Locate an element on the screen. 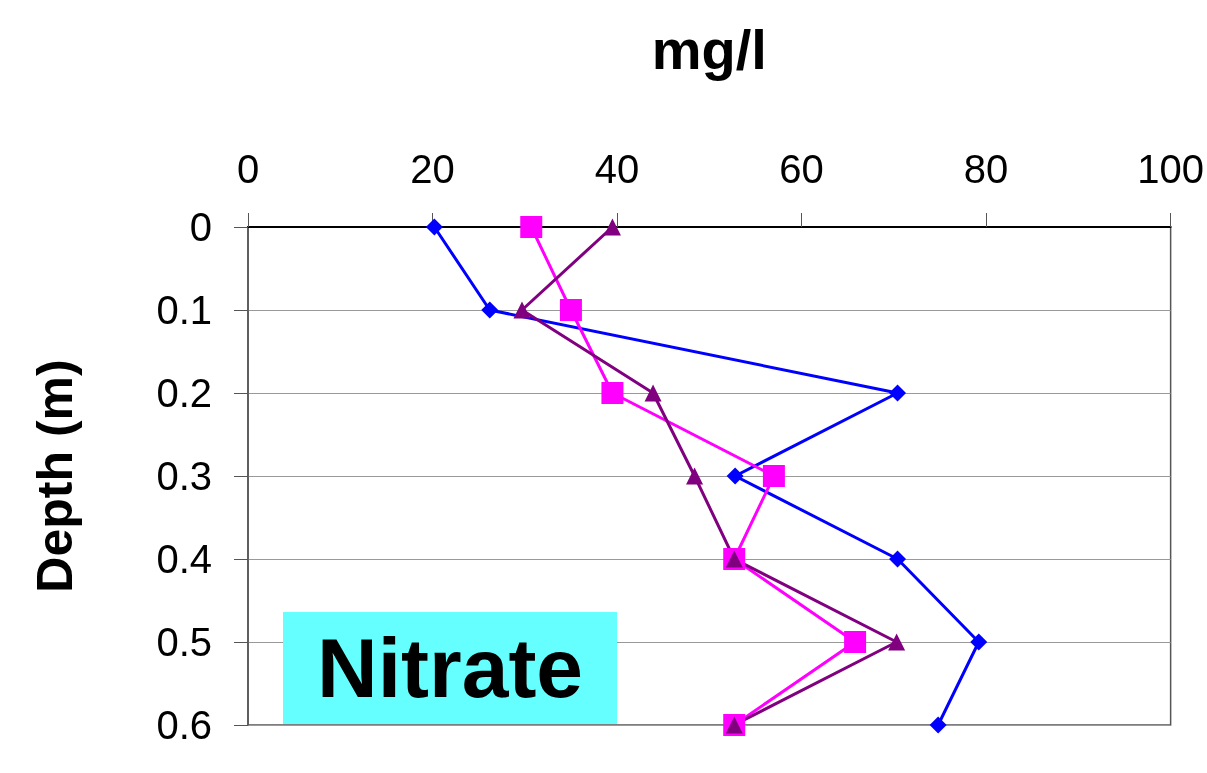 This screenshot has width=1207, height=773. y-tick-label: 0 is located at coordinates (200, 227).